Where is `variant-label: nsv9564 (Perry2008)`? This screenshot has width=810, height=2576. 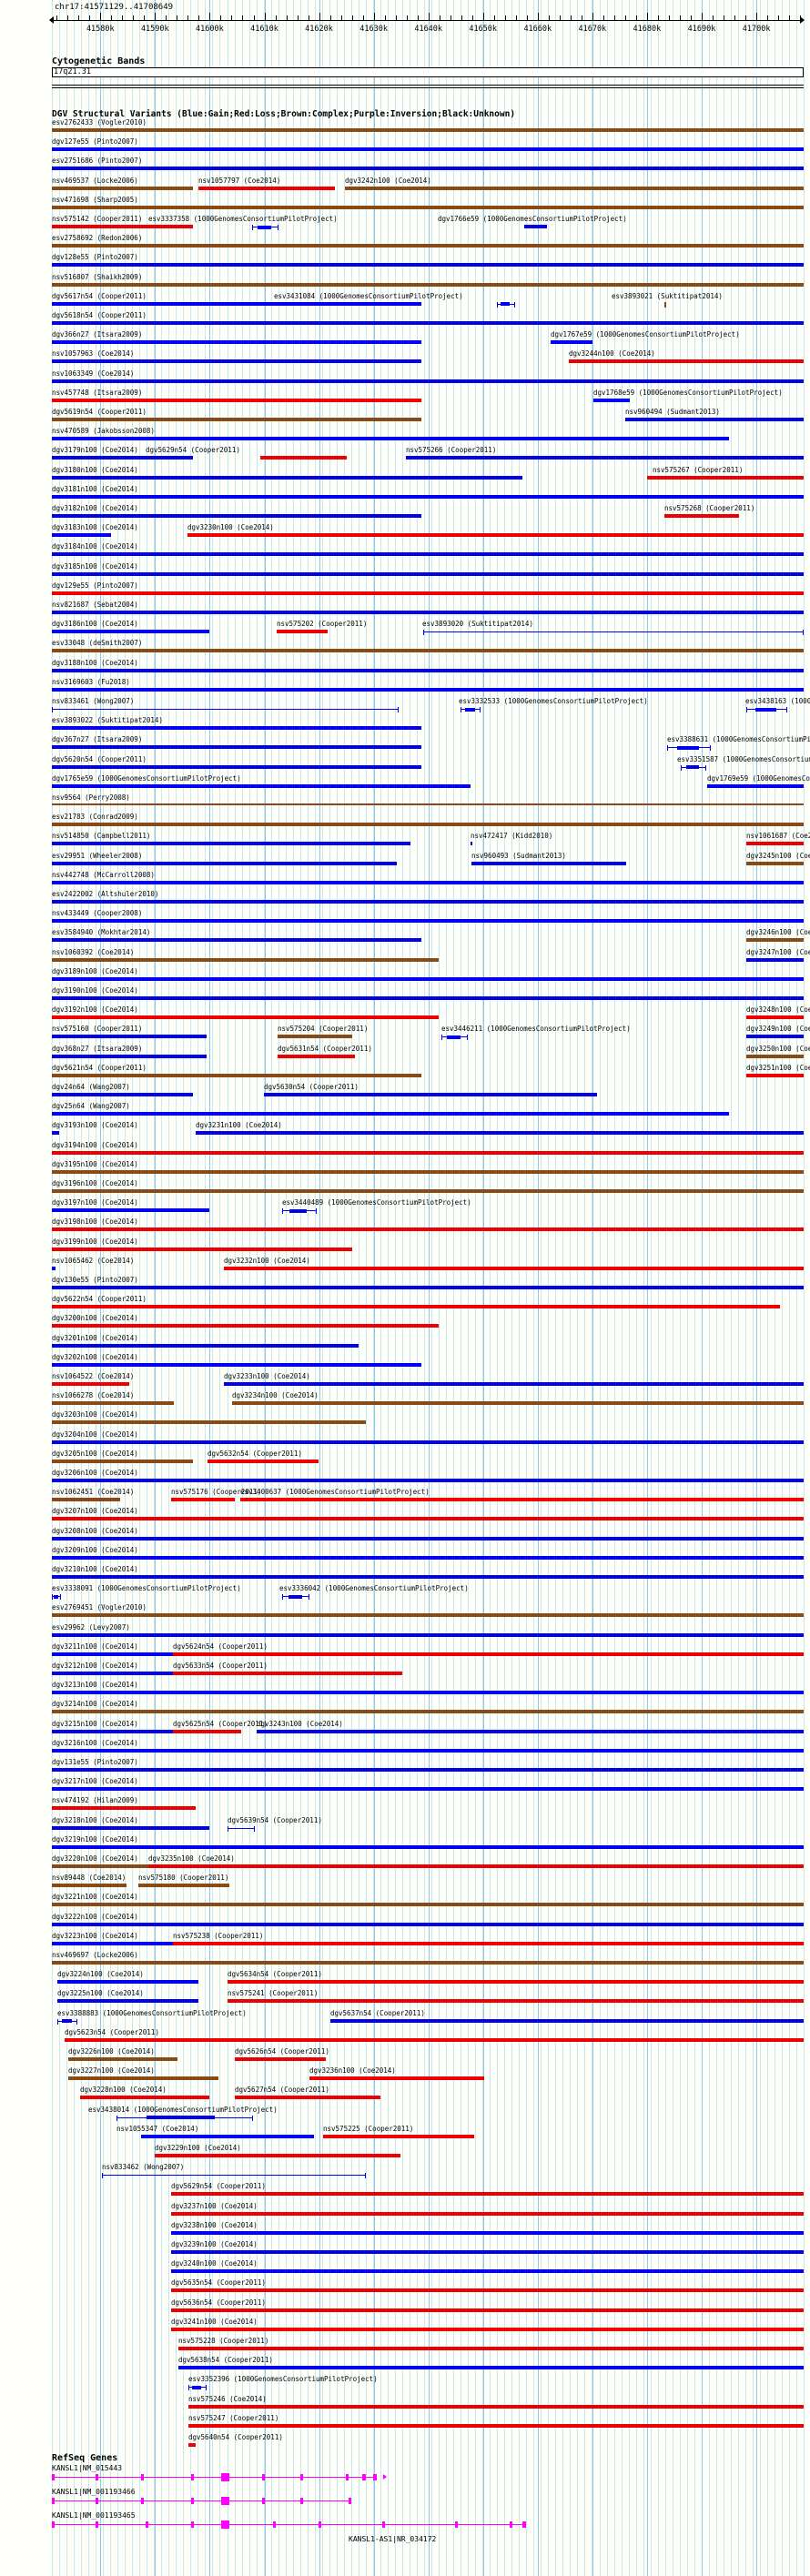
variant-label: nsv9564 (Perry2008) is located at coordinates (91, 797).